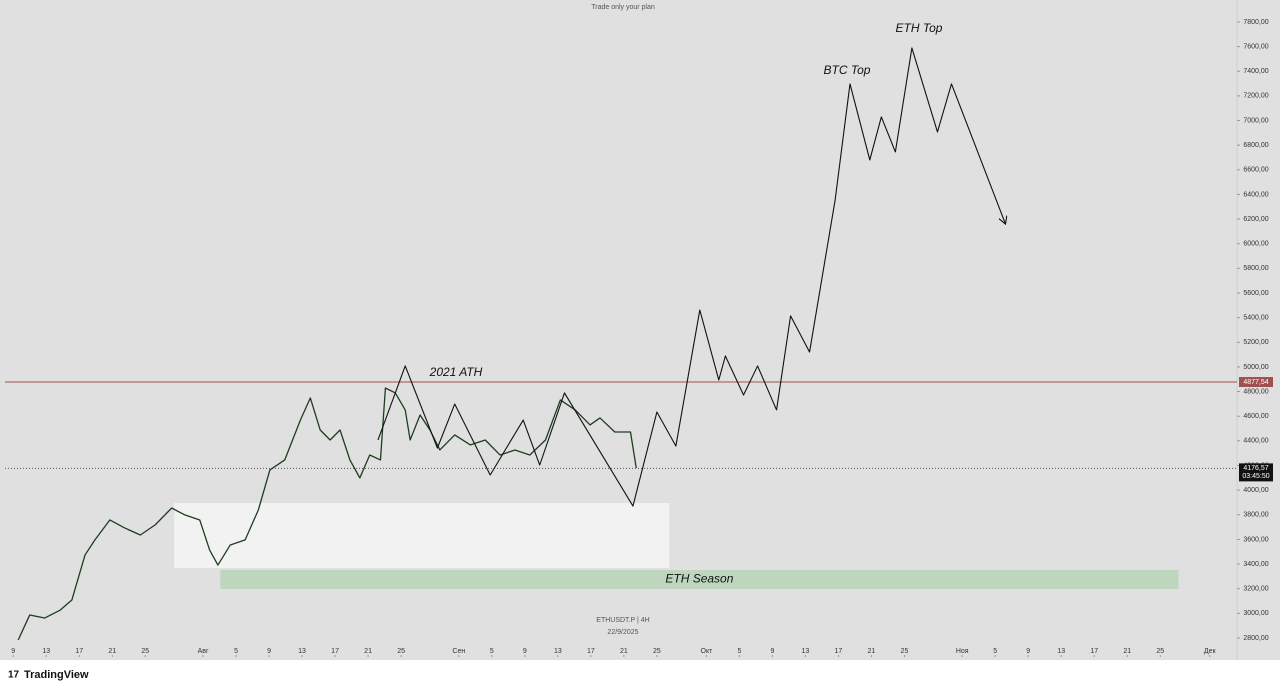 Image resolution: width=1280 pixels, height=695 pixels. I want to click on x-tick-label: Авг, so click(203, 651).